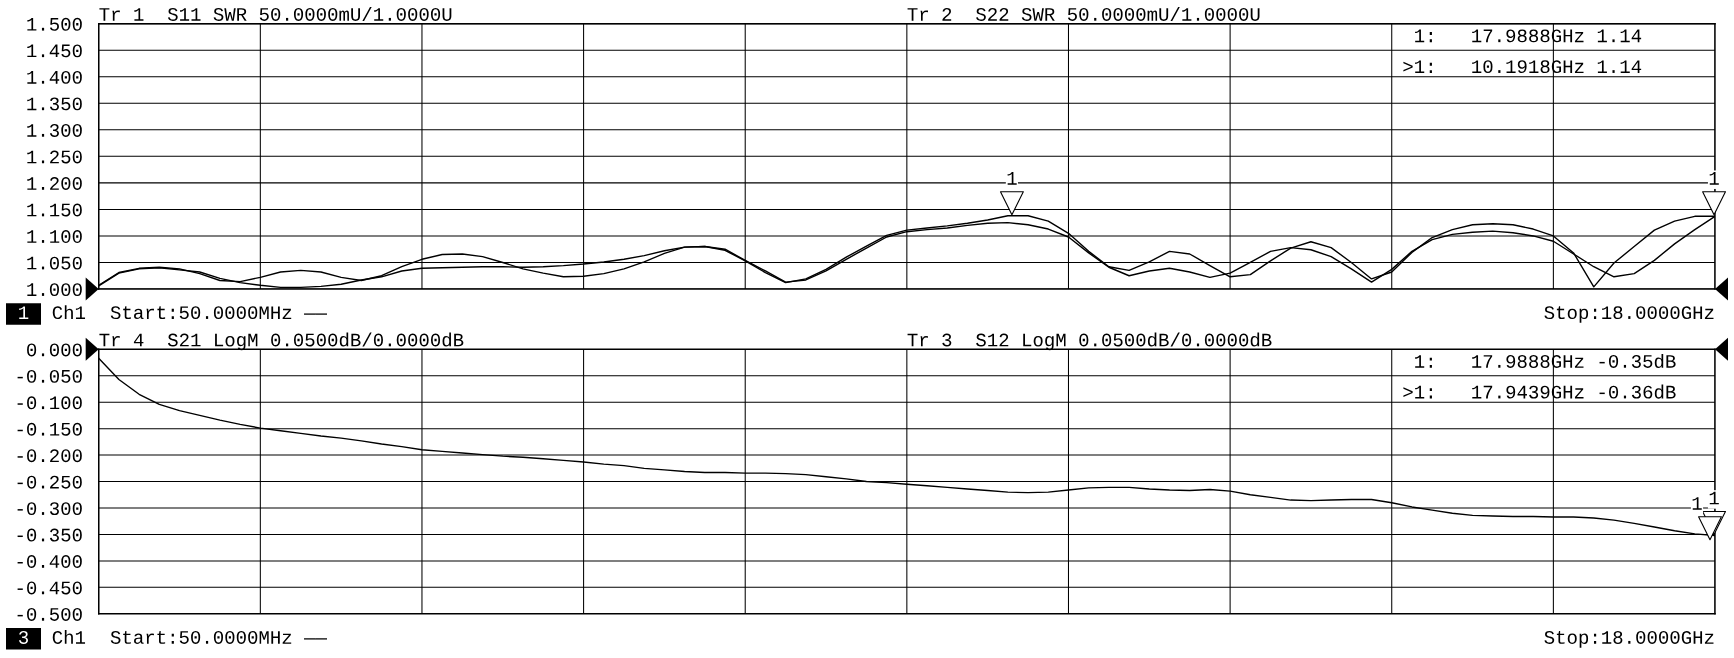 The width and height of the screenshot is (1734, 658). Describe the element at coordinates (49, 376) in the screenshot. I see `y-tick-label: -0.050` at that location.